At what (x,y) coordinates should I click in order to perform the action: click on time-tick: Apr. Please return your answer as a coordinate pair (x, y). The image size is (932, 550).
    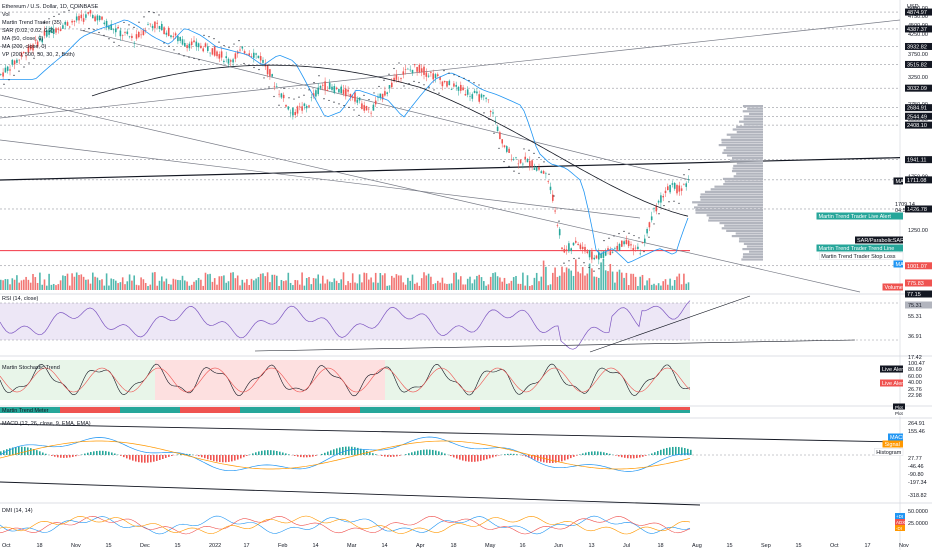
    Looking at the image, I should click on (420, 546).